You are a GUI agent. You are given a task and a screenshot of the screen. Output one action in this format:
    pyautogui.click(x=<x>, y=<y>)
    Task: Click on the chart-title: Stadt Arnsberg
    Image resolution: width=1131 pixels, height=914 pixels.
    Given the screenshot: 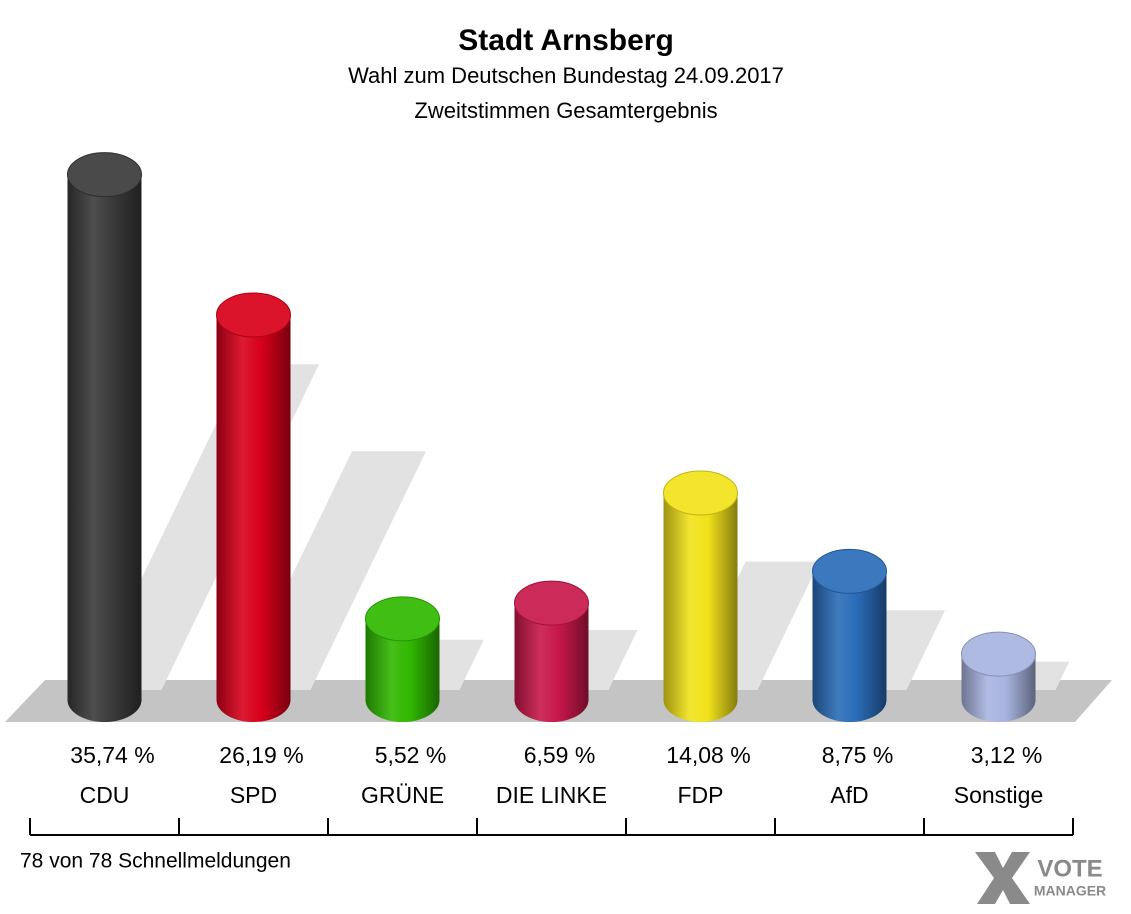 What is the action you would take?
    pyautogui.click(x=566, y=40)
    